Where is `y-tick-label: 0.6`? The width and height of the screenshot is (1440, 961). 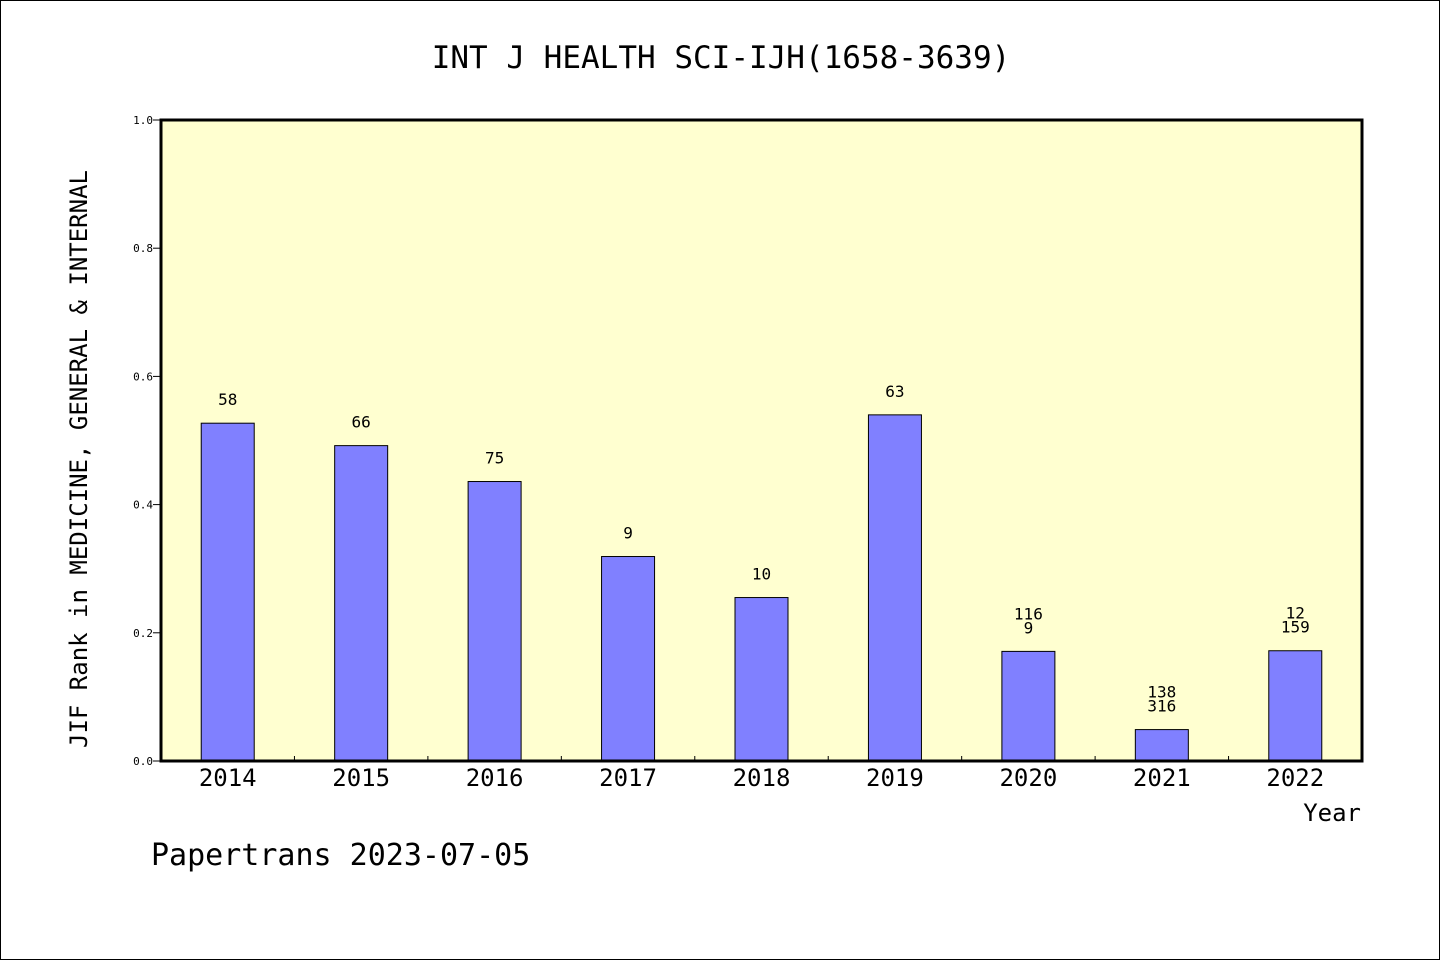
y-tick-label: 0.6 is located at coordinates (143, 376).